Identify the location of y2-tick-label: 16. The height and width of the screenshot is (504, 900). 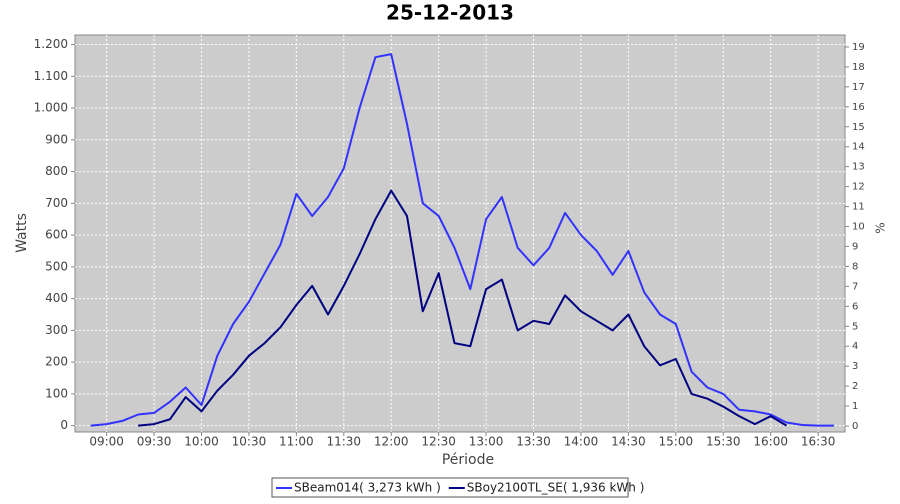
(858, 107).